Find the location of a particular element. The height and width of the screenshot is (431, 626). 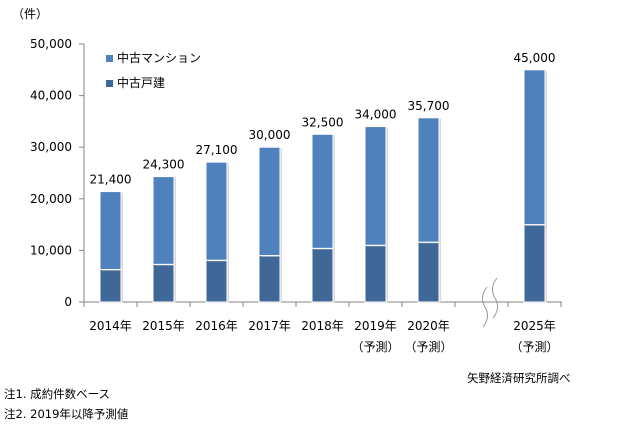

legend-label: 中古戸建 is located at coordinates (141, 82).